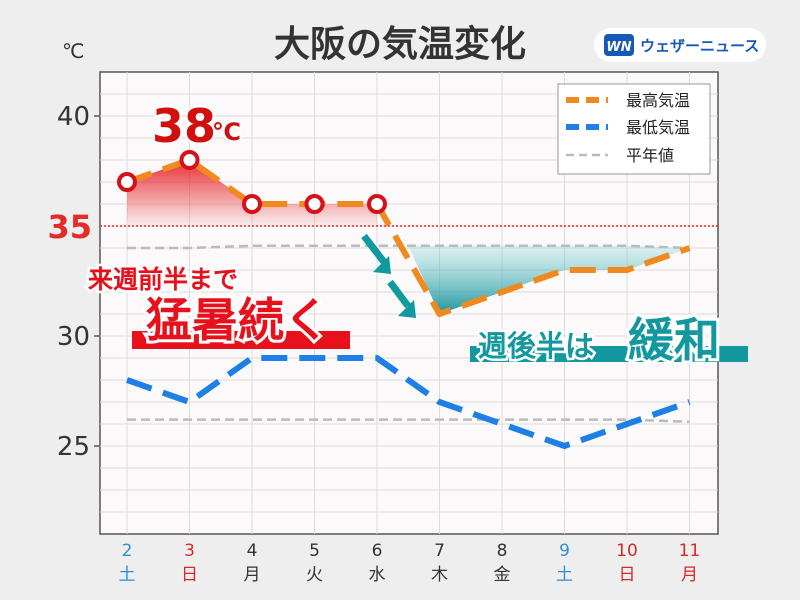 This screenshot has height=600, width=800. I want to click on cool-annotation-line1: 週後半は, so click(536, 346).